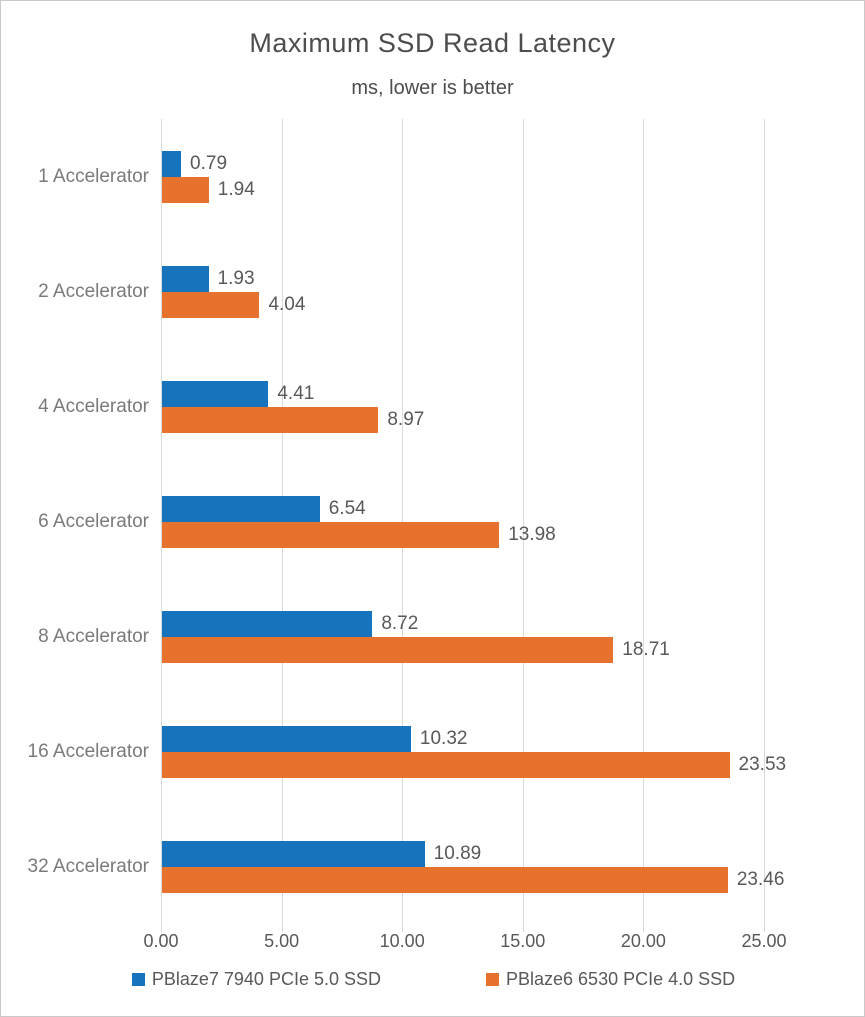 The image size is (865, 1017). I want to click on bar-value-label: 23.46, so click(760, 879).